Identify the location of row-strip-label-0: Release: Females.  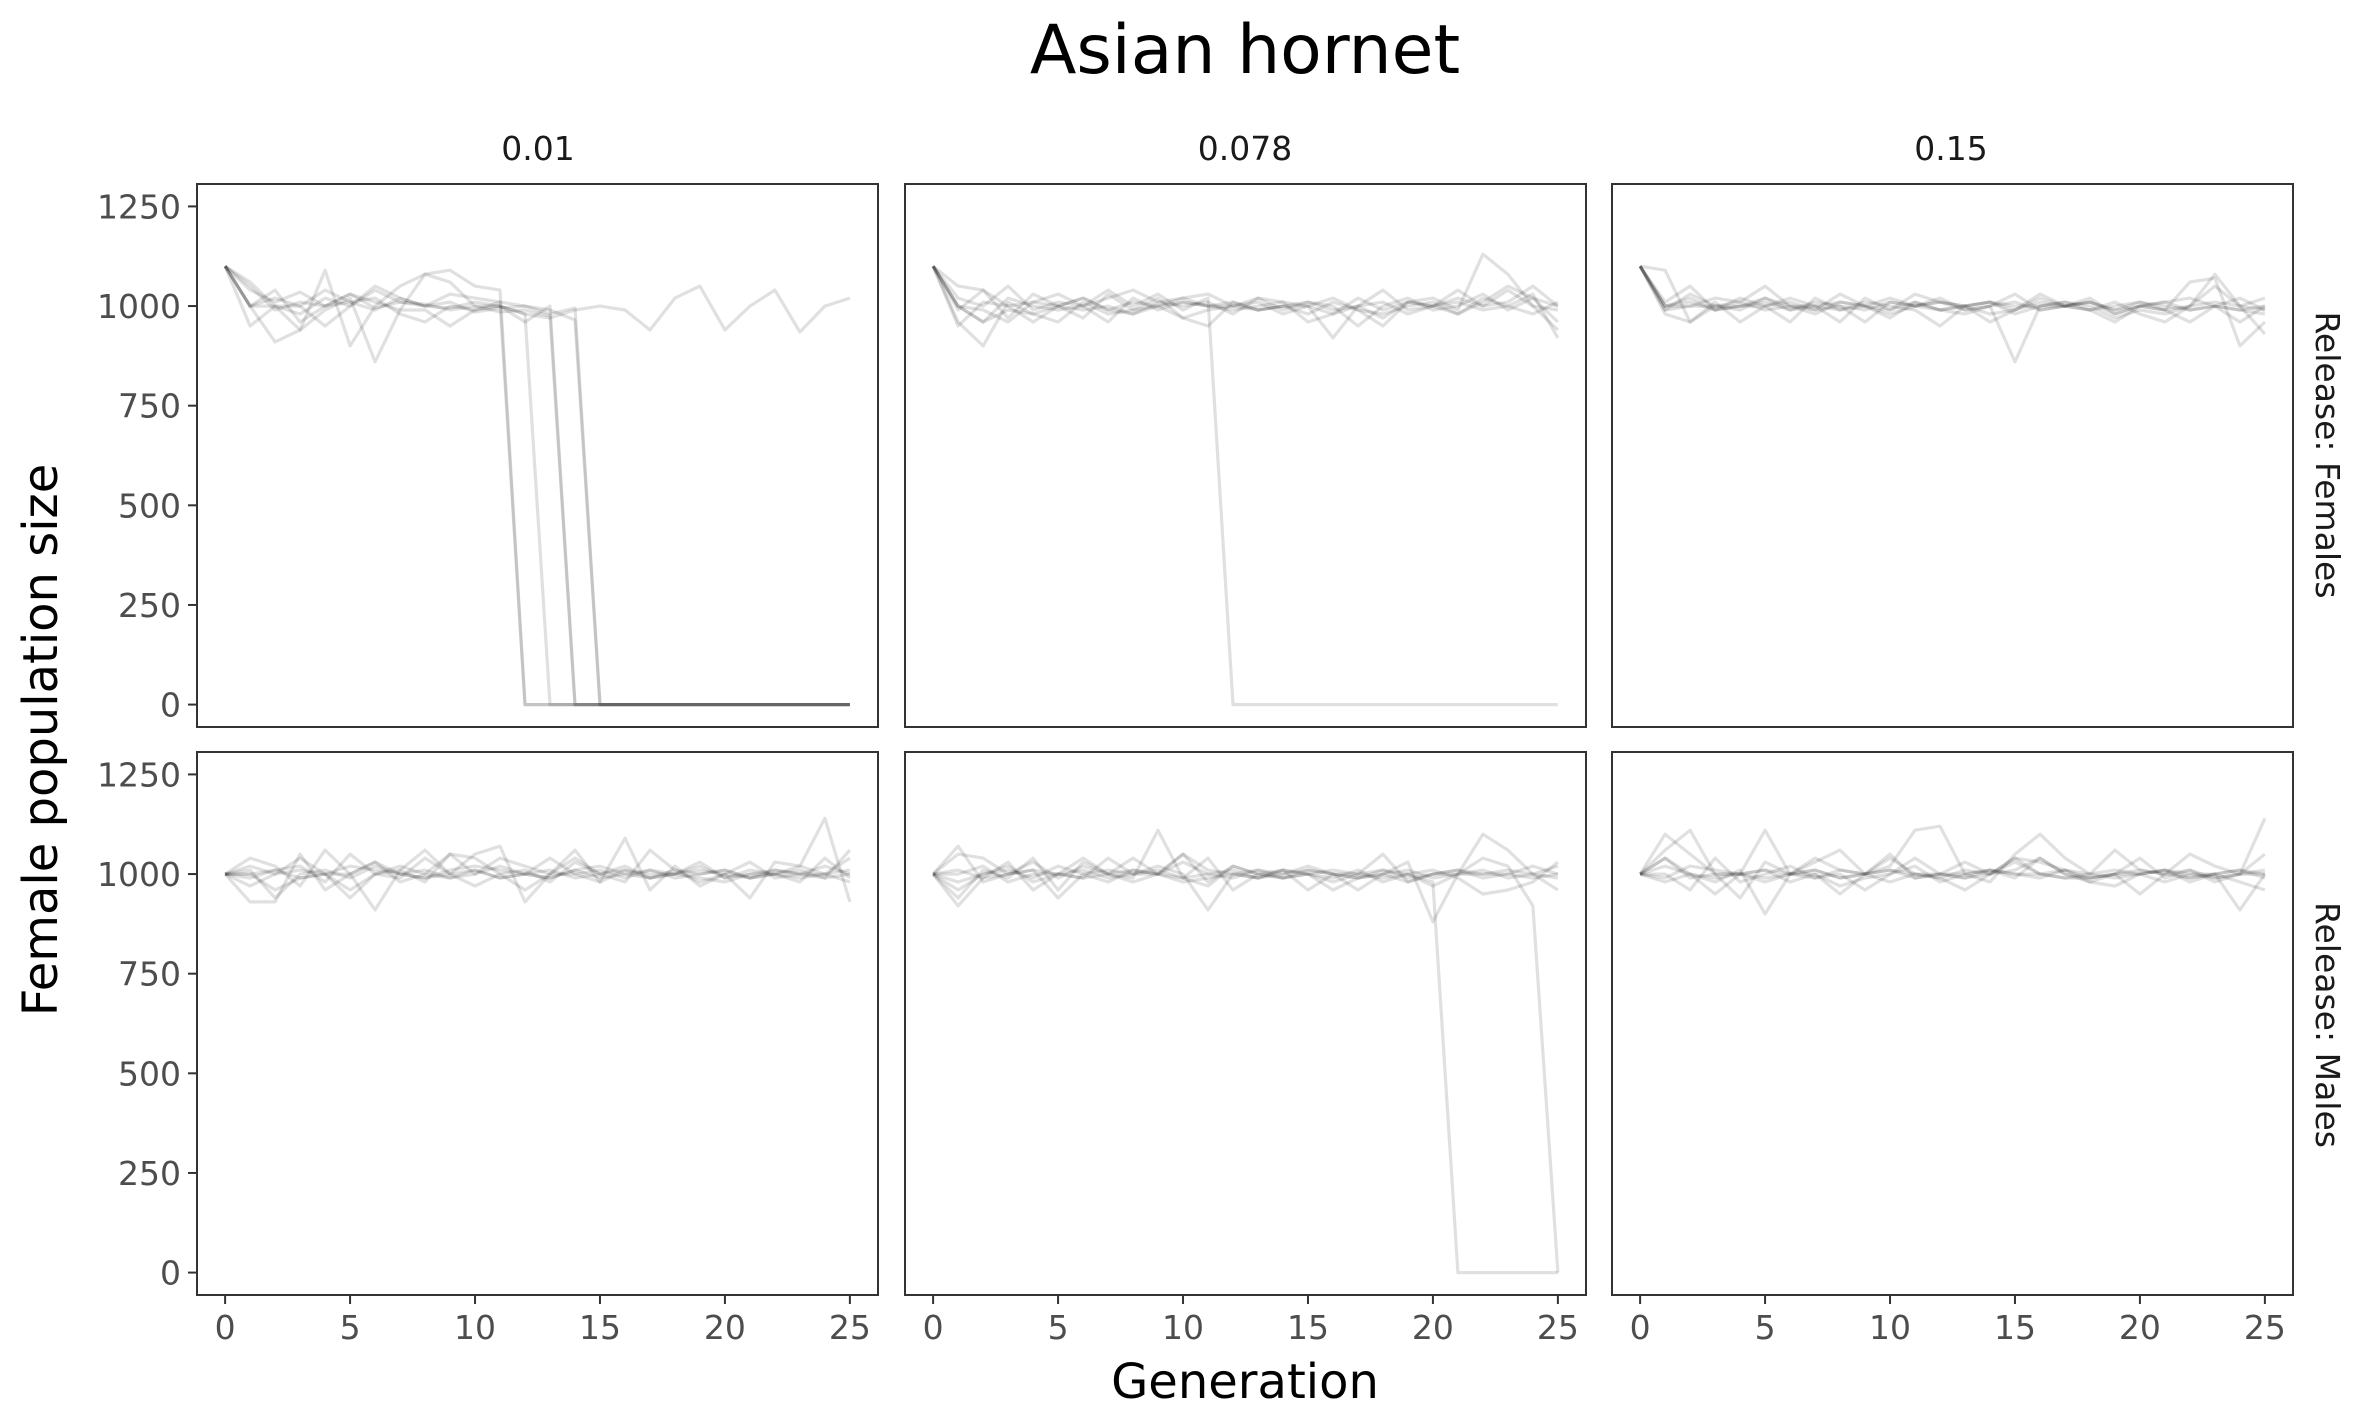
(2327, 454).